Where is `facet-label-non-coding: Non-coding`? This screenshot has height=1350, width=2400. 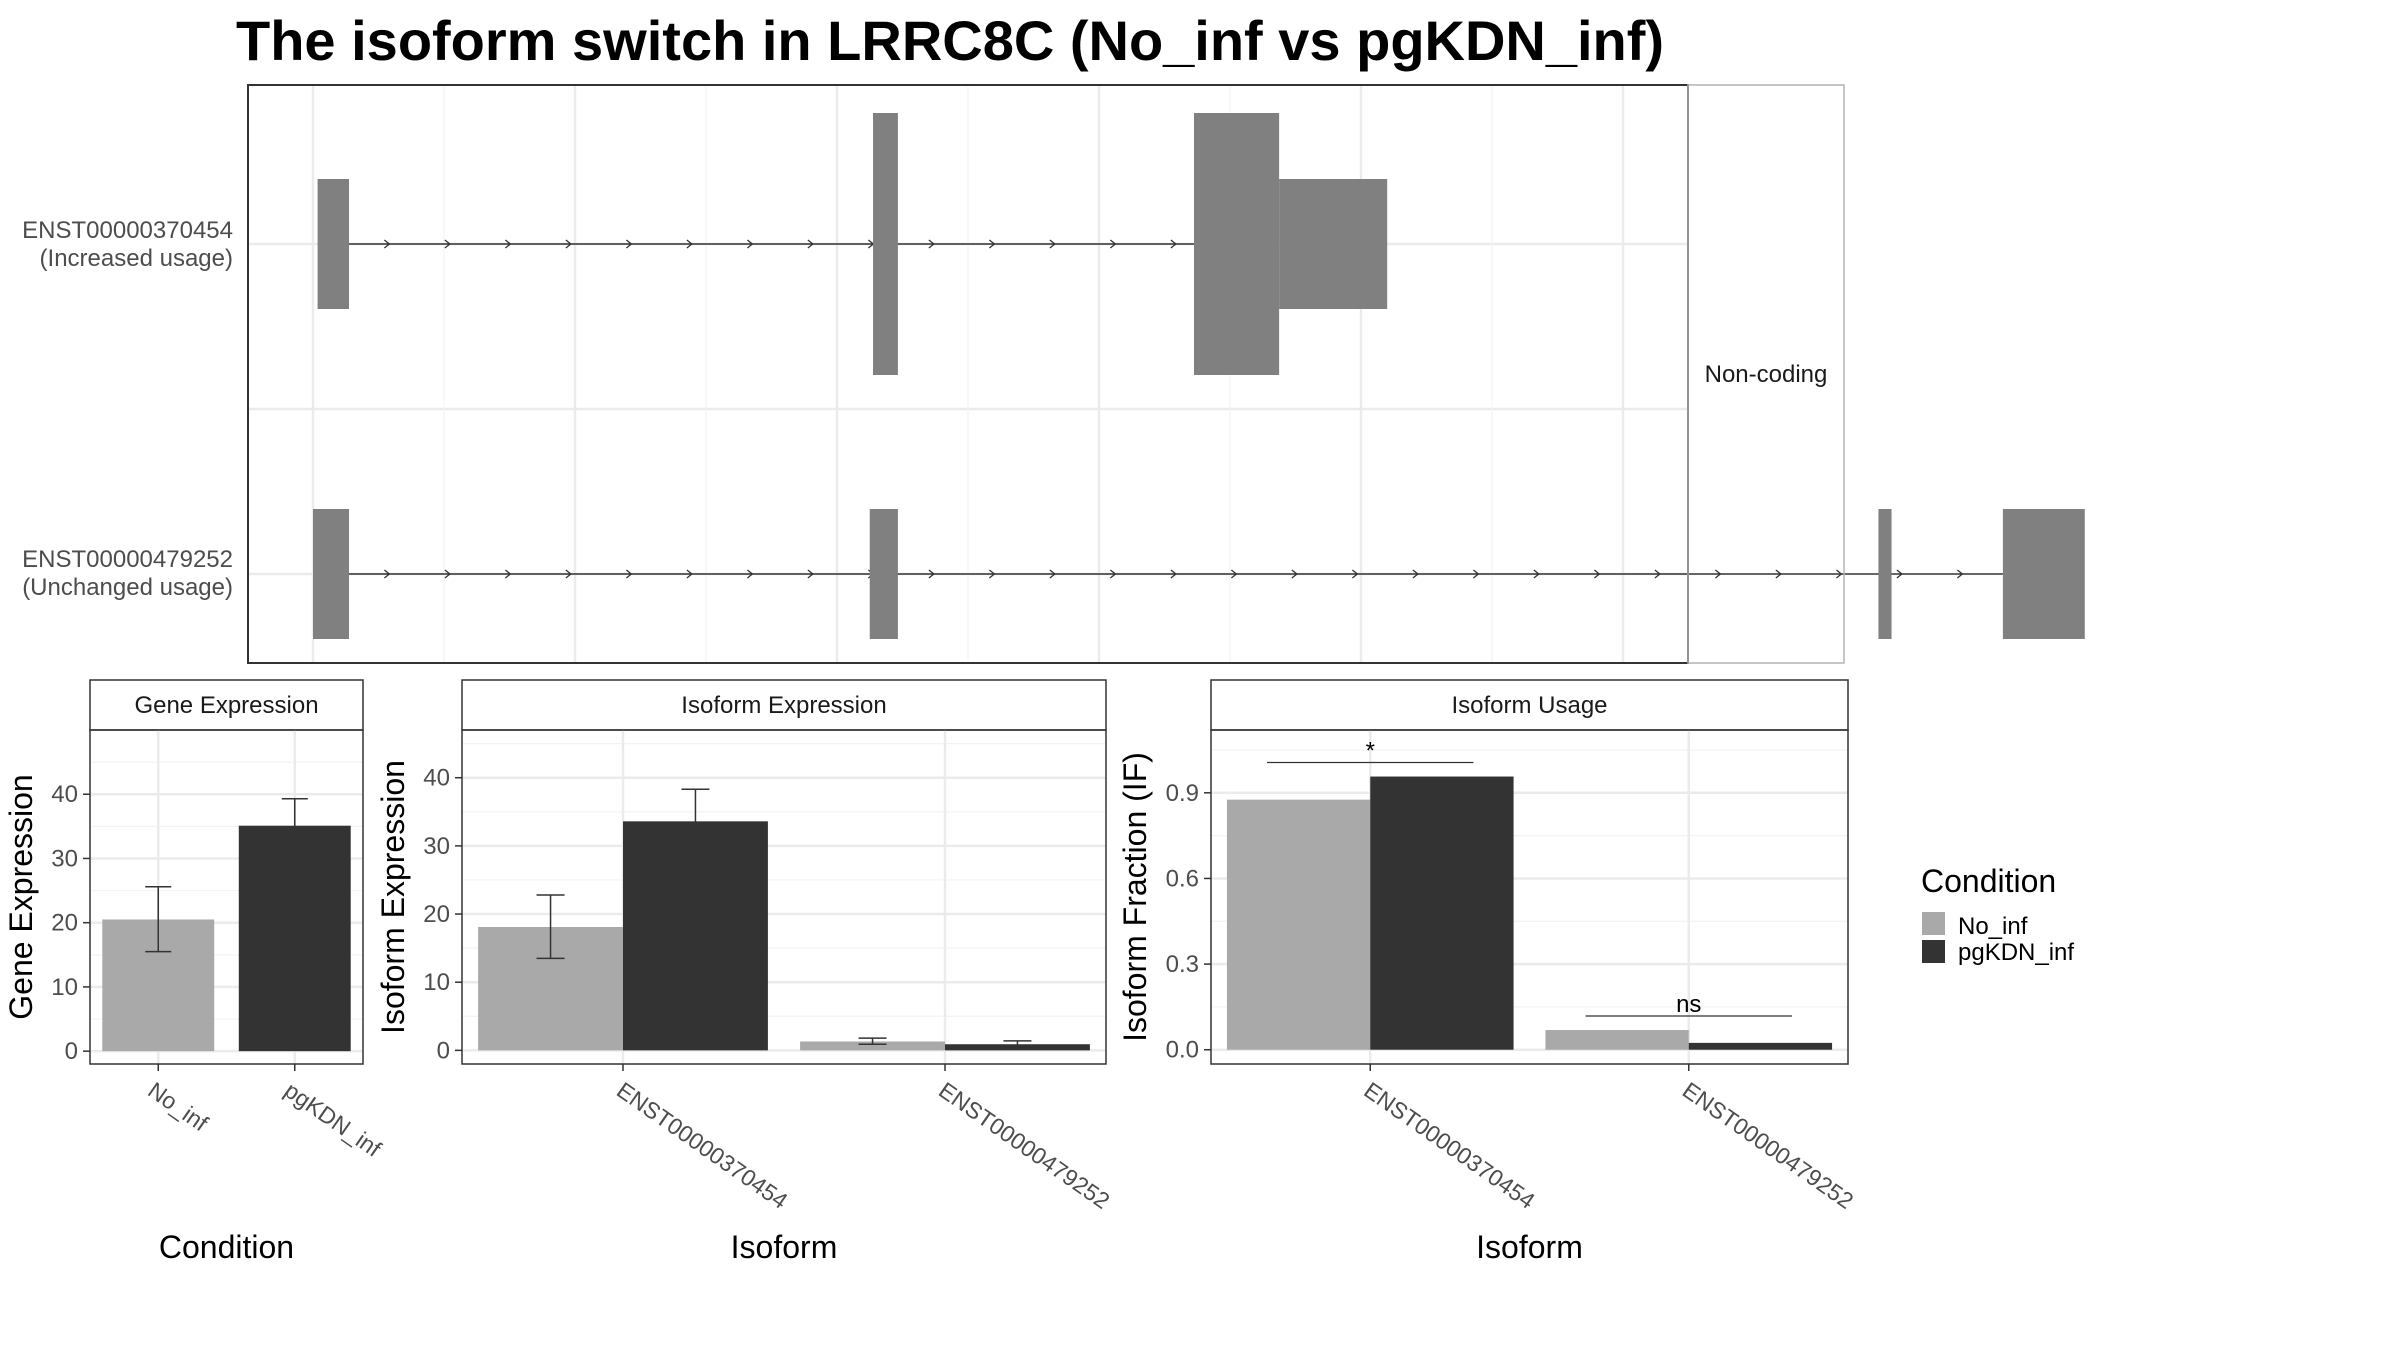 facet-label-non-coding: Non-coding is located at coordinates (1766, 374).